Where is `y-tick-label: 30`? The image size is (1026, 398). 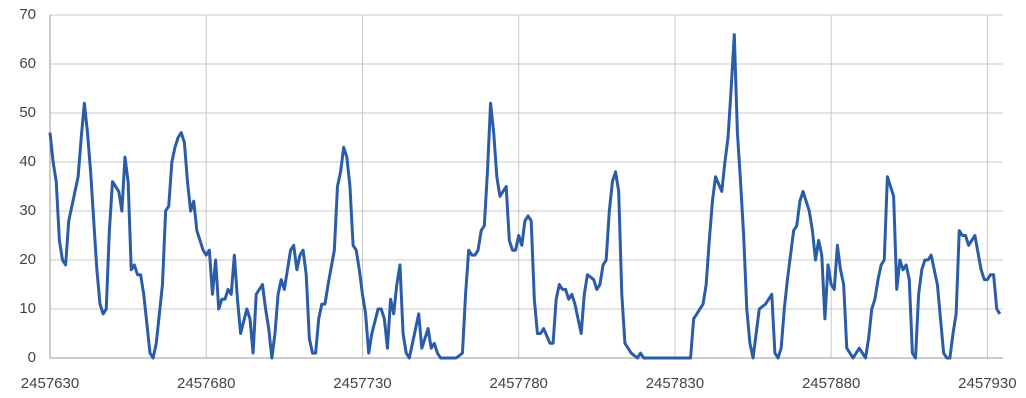
y-tick-label: 30 is located at coordinates (27, 210).